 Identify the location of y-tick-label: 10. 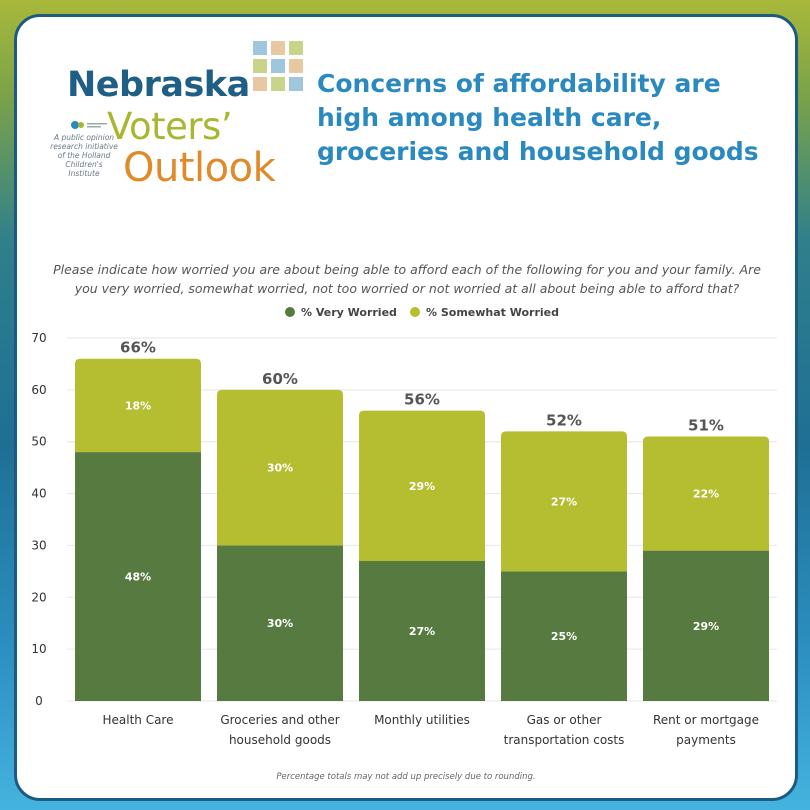
(38, 649).